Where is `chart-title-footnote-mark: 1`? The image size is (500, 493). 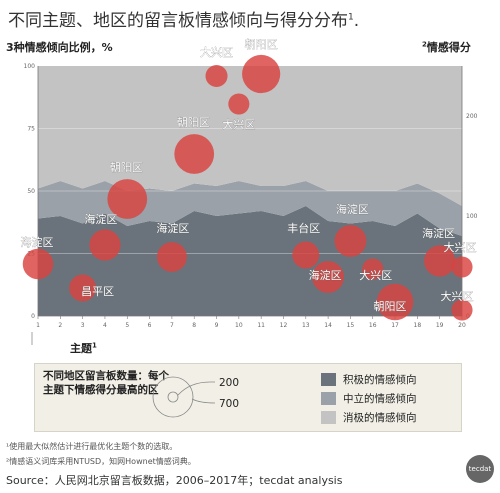 chart-title-footnote-mark: 1 is located at coordinates (351, 17).